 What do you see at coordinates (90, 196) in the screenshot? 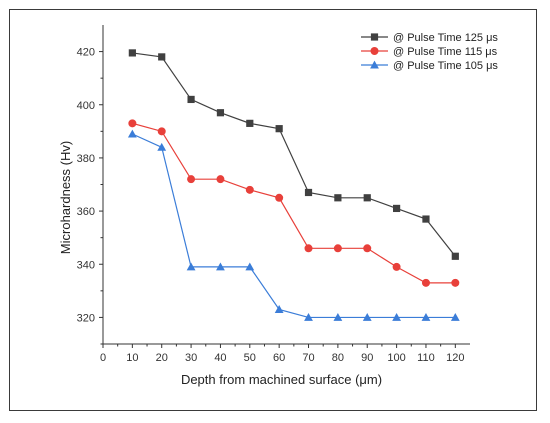
I see `y-ticks: 320 340 360 380 400 420` at bounding box center [90, 196].